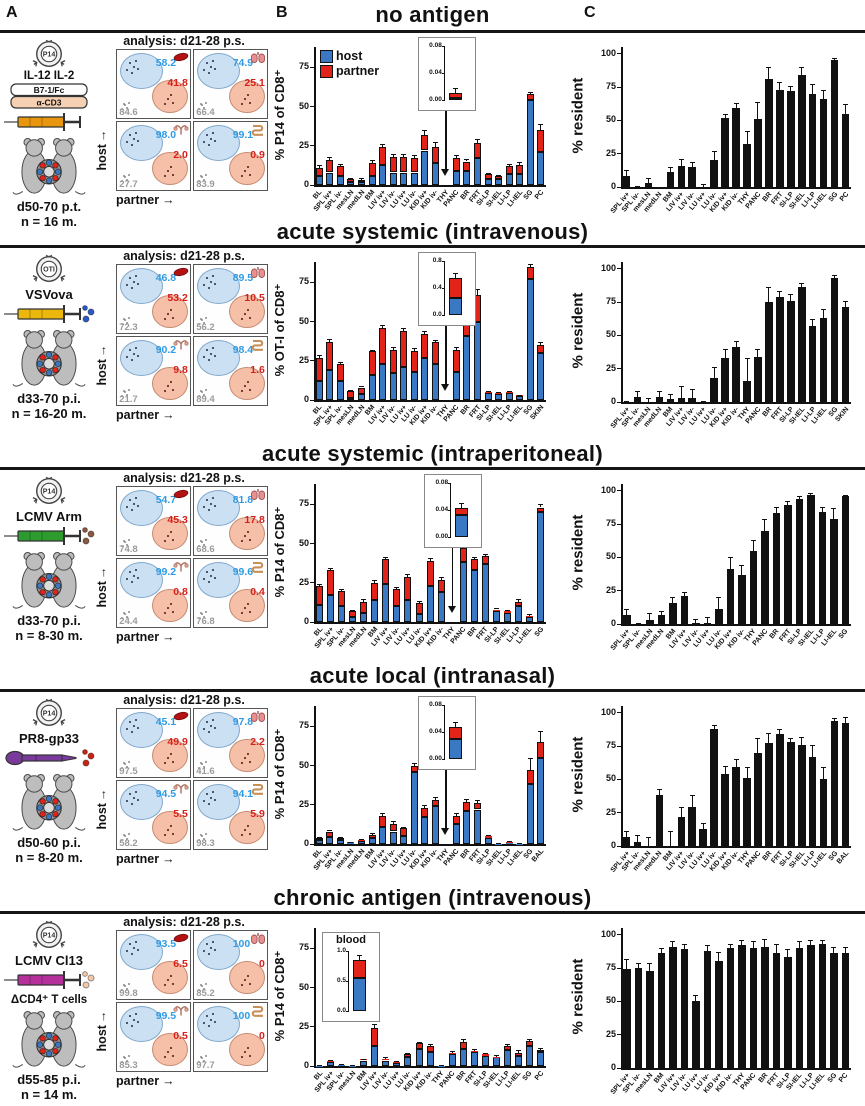  Describe the element at coordinates (431, 704) in the screenshot. I see `inset-tick-label: 0.08` at that location.